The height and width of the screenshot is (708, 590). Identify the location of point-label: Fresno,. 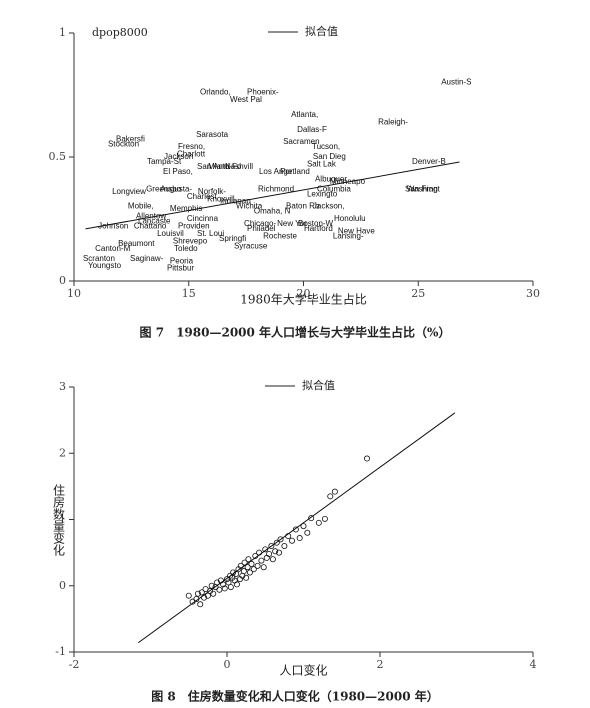
(191, 146).